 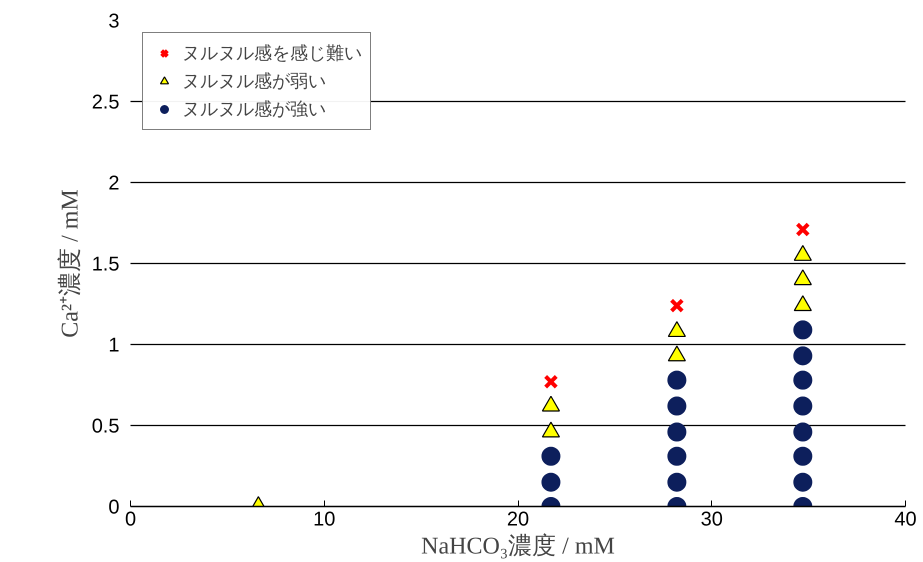 What do you see at coordinates (711, 519) in the screenshot?
I see `x-tick-label: 30` at bounding box center [711, 519].